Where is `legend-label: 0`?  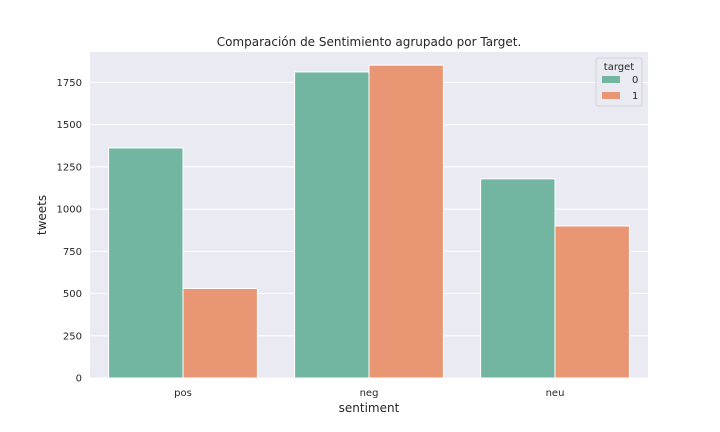 legend-label: 0 is located at coordinates (635, 80).